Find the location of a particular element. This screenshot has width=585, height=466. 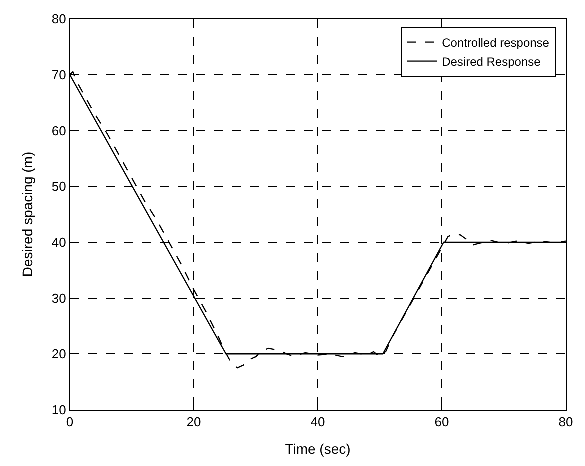

x-tick-label: 0 is located at coordinates (70, 422).